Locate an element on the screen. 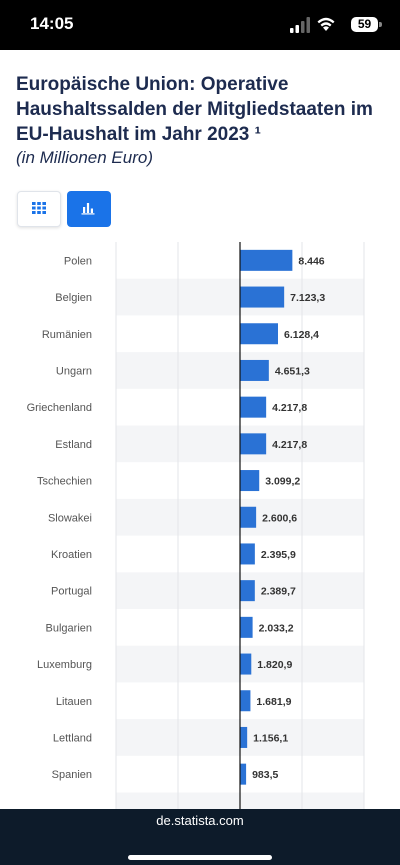  category-label: Tschechien is located at coordinates (64, 482).